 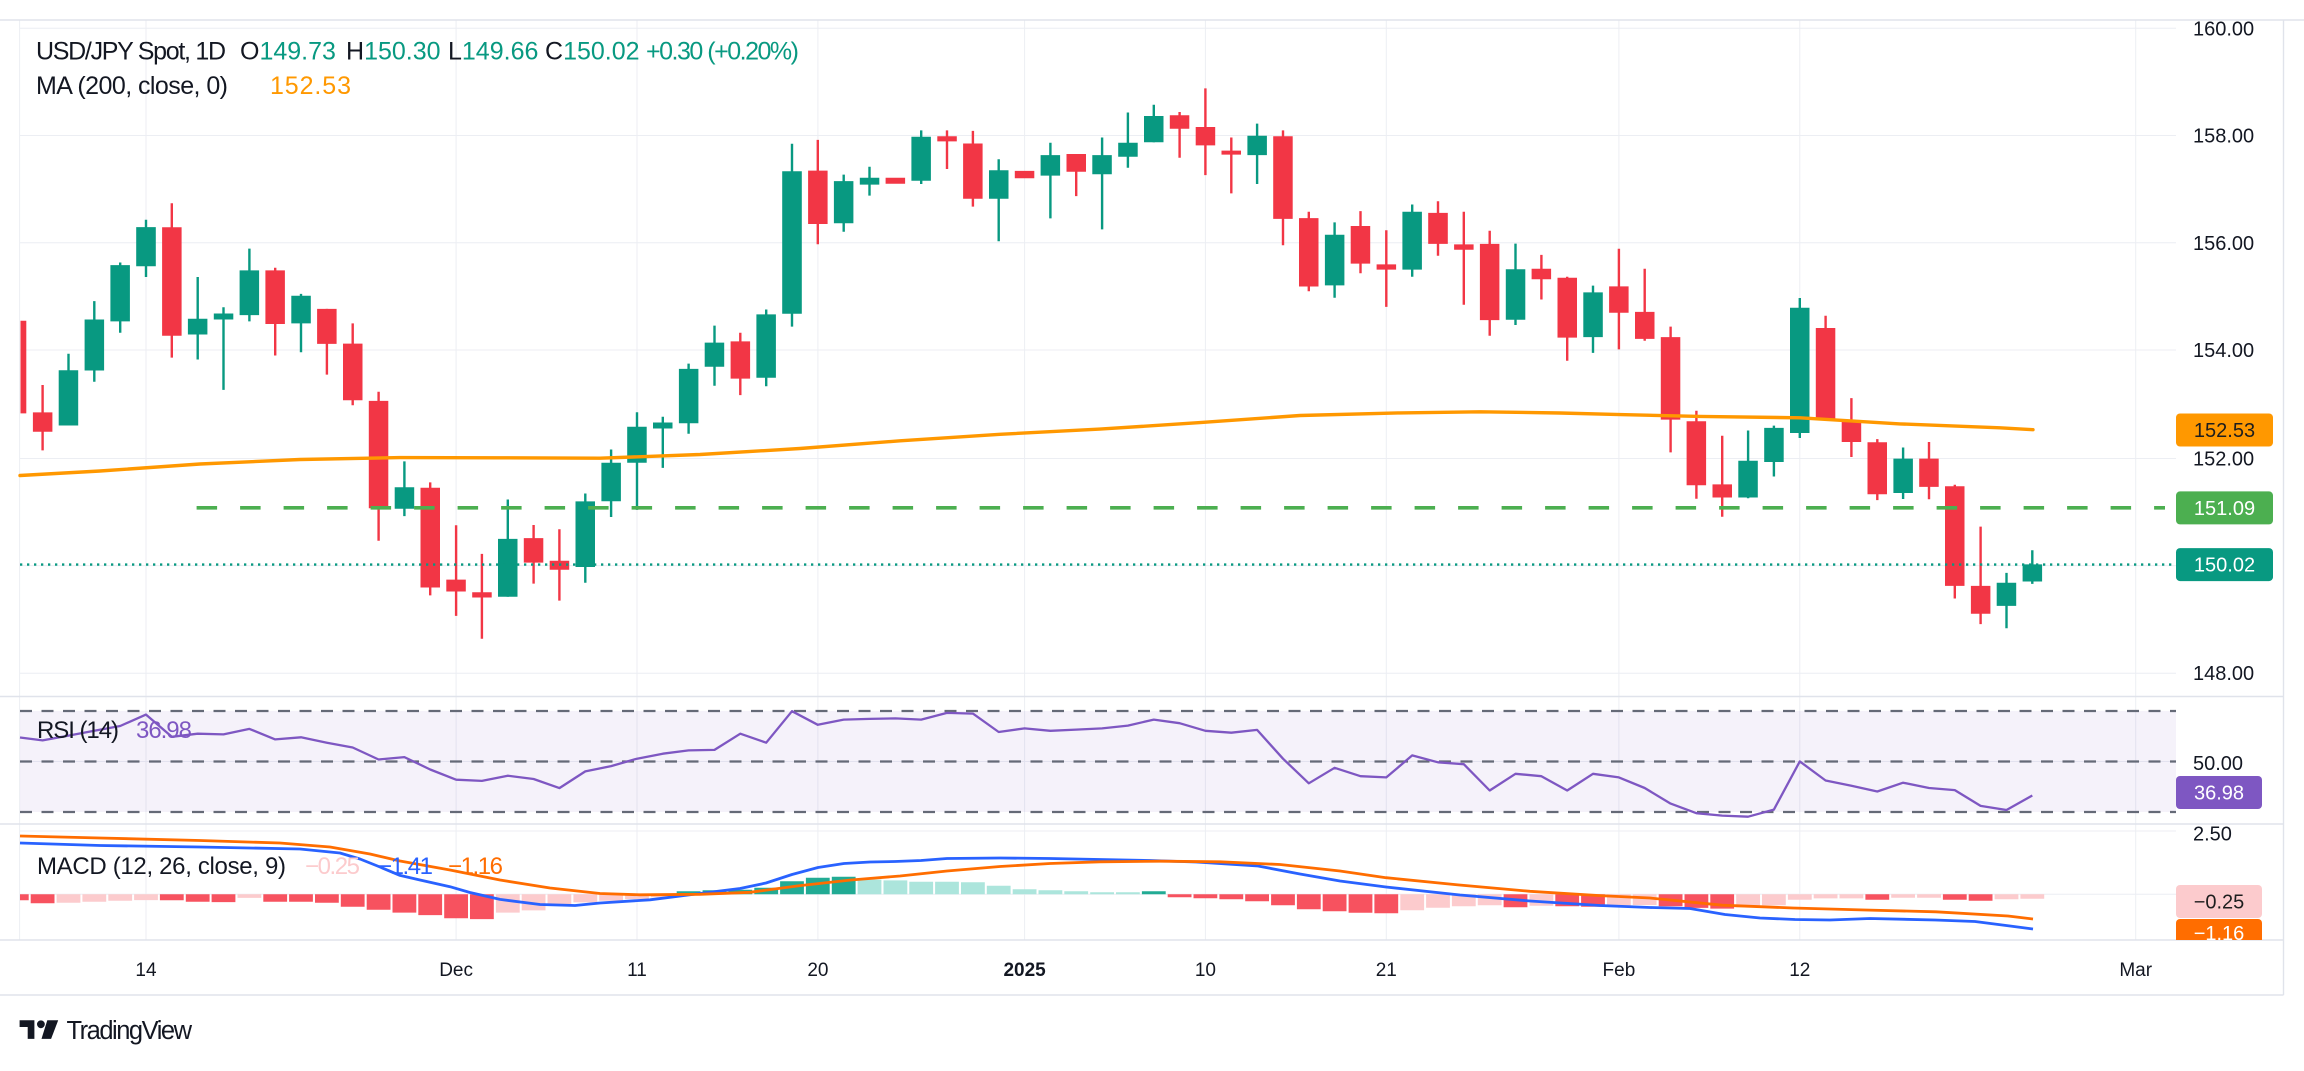 What do you see at coordinates (817, 970) in the screenshot?
I see `svg-text: 20` at bounding box center [817, 970].